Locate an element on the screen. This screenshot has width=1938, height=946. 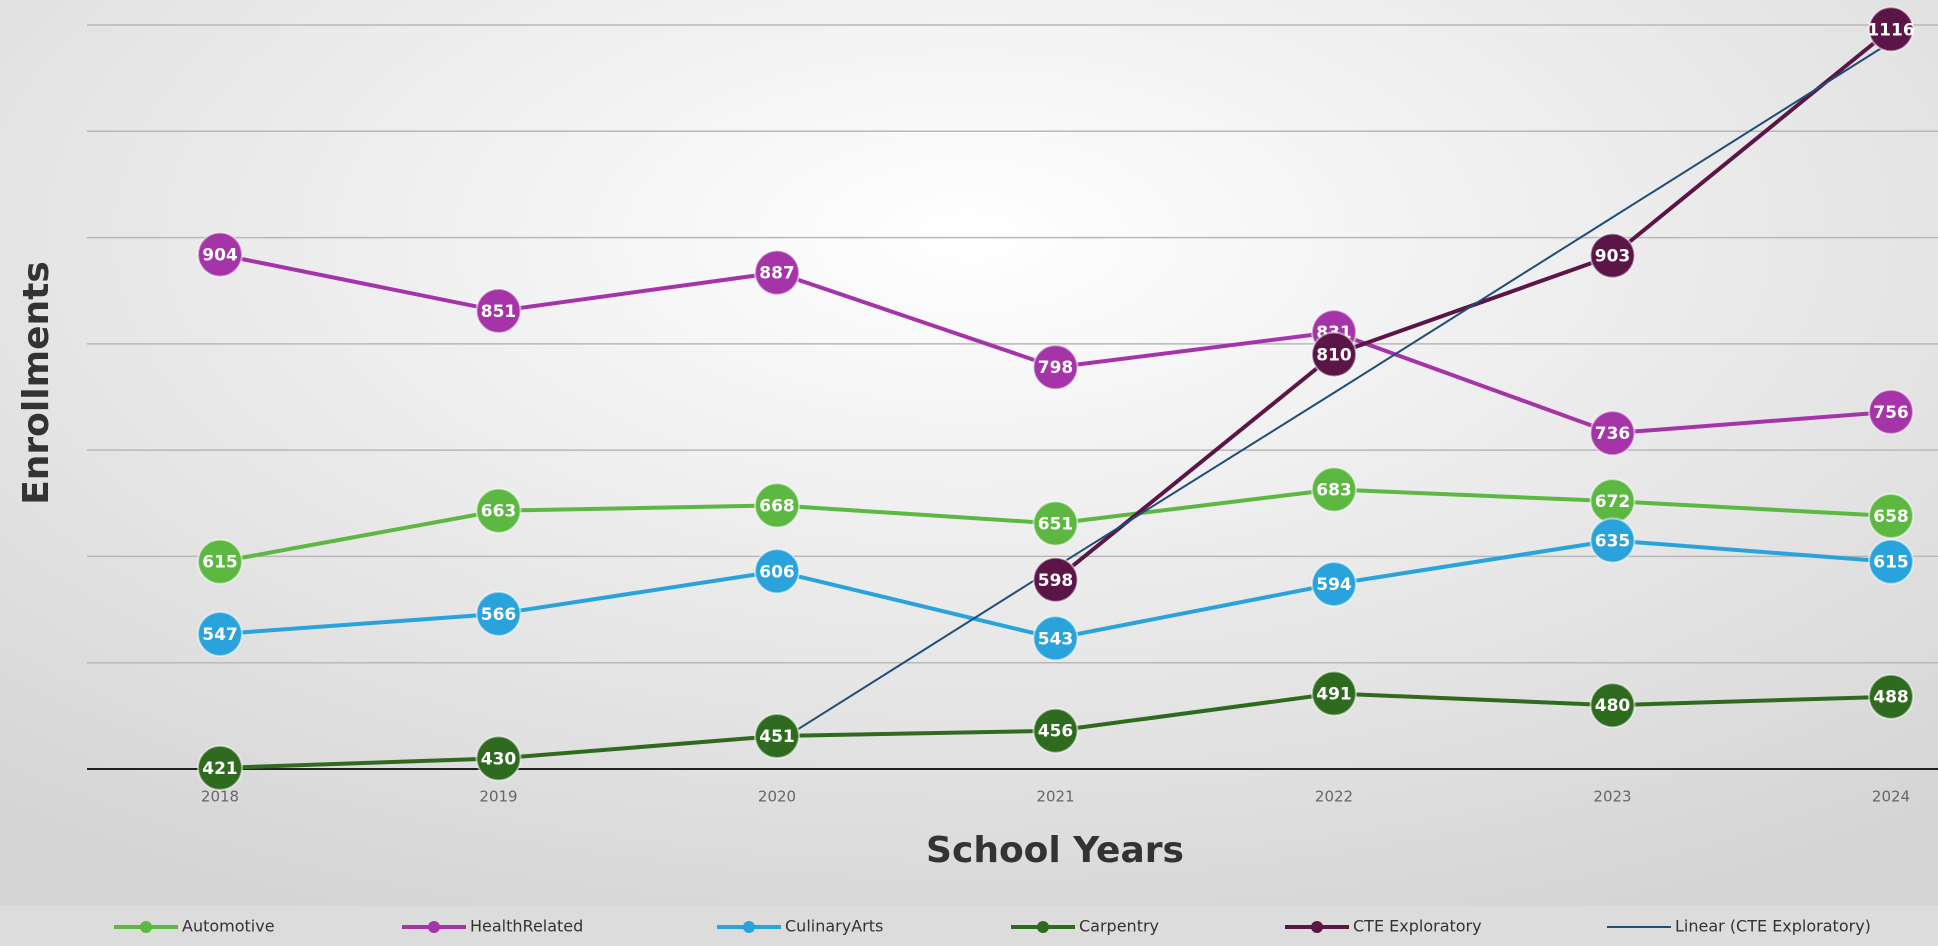
legend-label: CTE Exploratory is located at coordinates (1417, 926).